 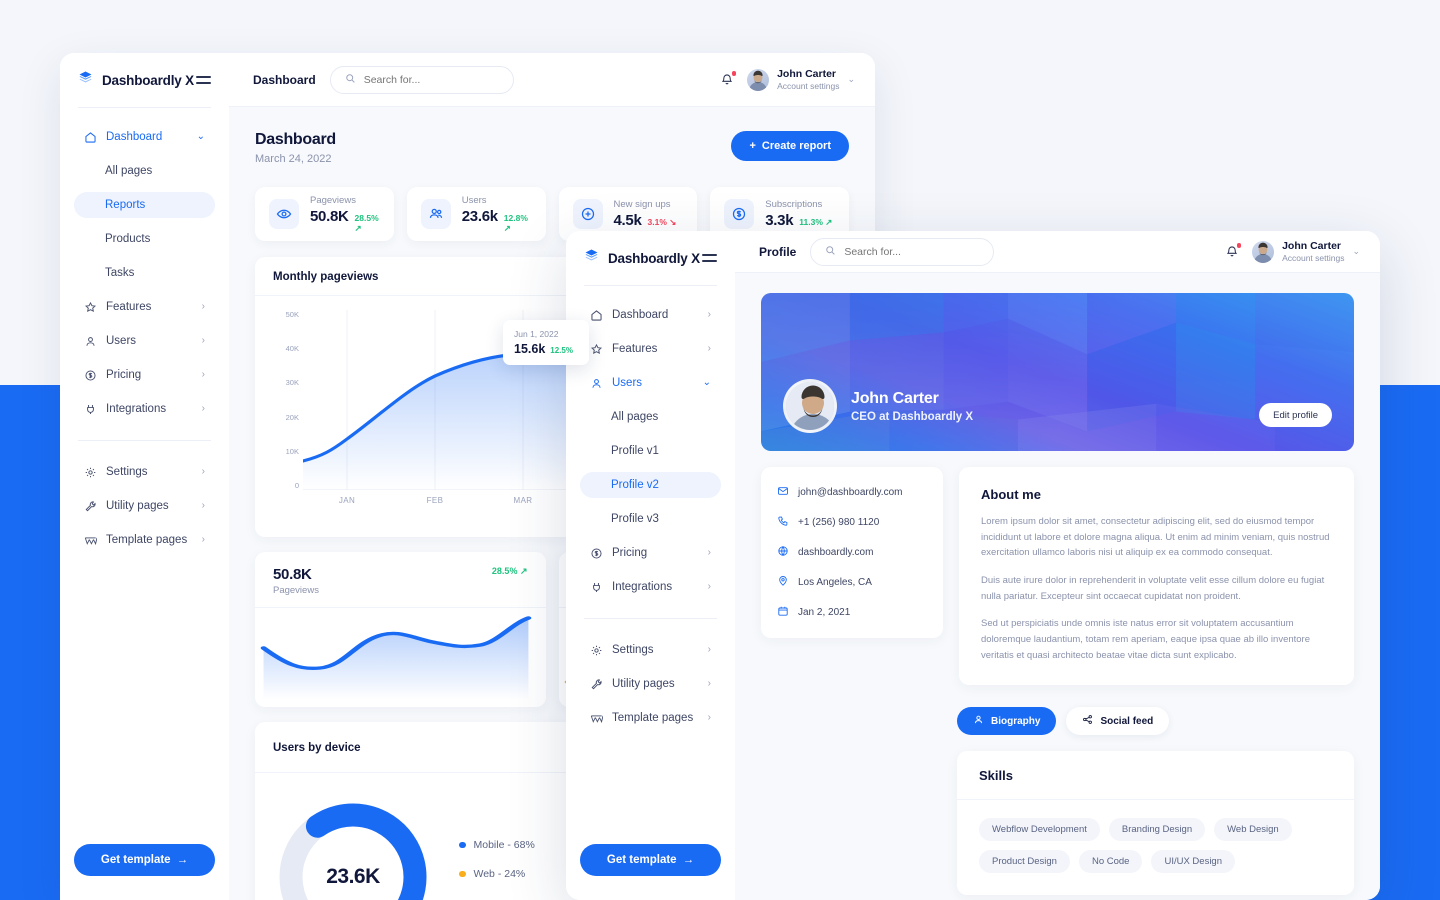 What do you see at coordinates (147, 540) in the screenshot?
I see `sidebar-item-label: Template pages` at bounding box center [147, 540].